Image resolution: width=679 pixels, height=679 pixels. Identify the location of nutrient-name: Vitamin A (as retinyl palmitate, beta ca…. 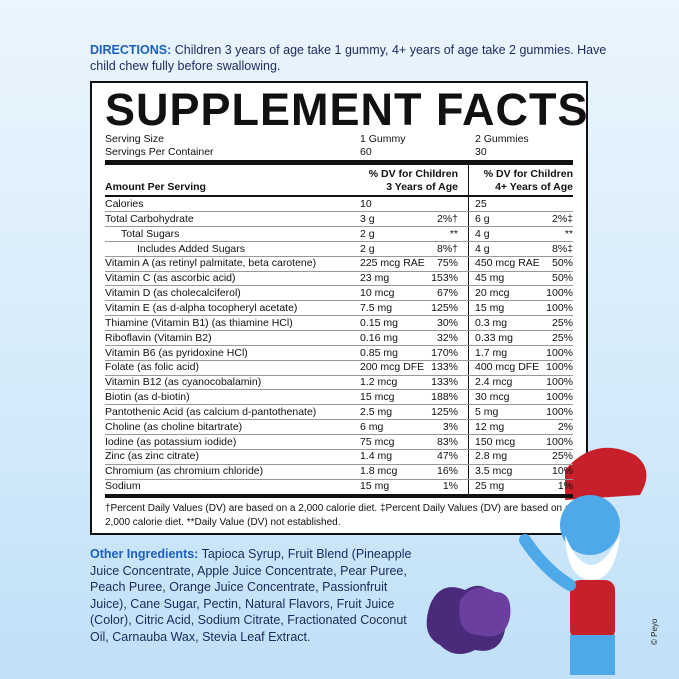
(211, 263).